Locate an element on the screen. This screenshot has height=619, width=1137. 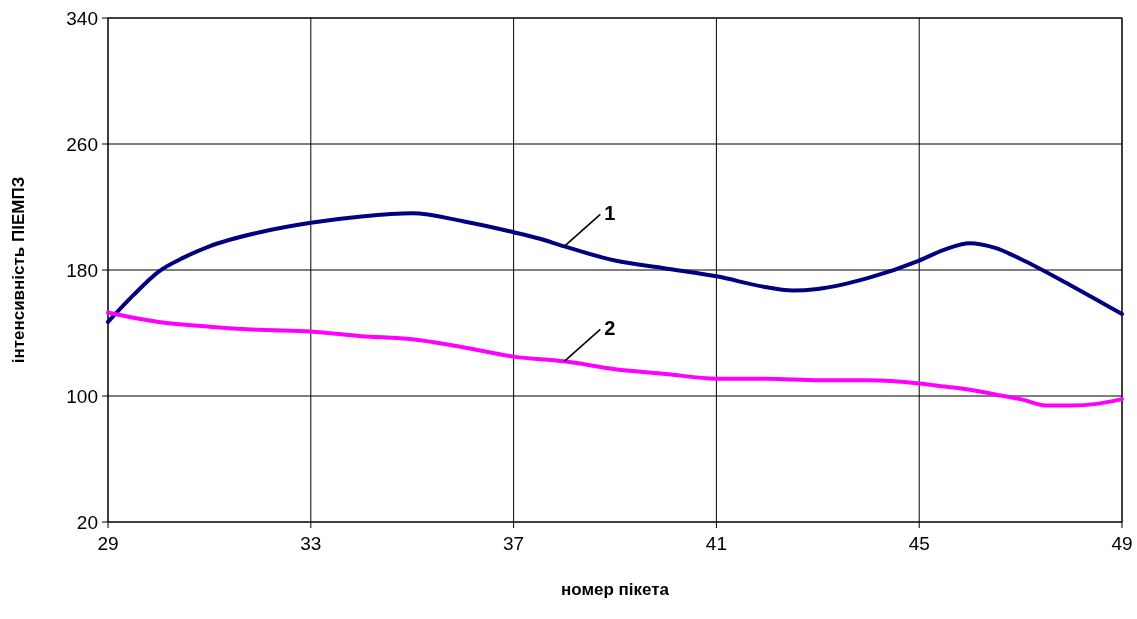
y-tick-label: 260 is located at coordinates (82, 144).